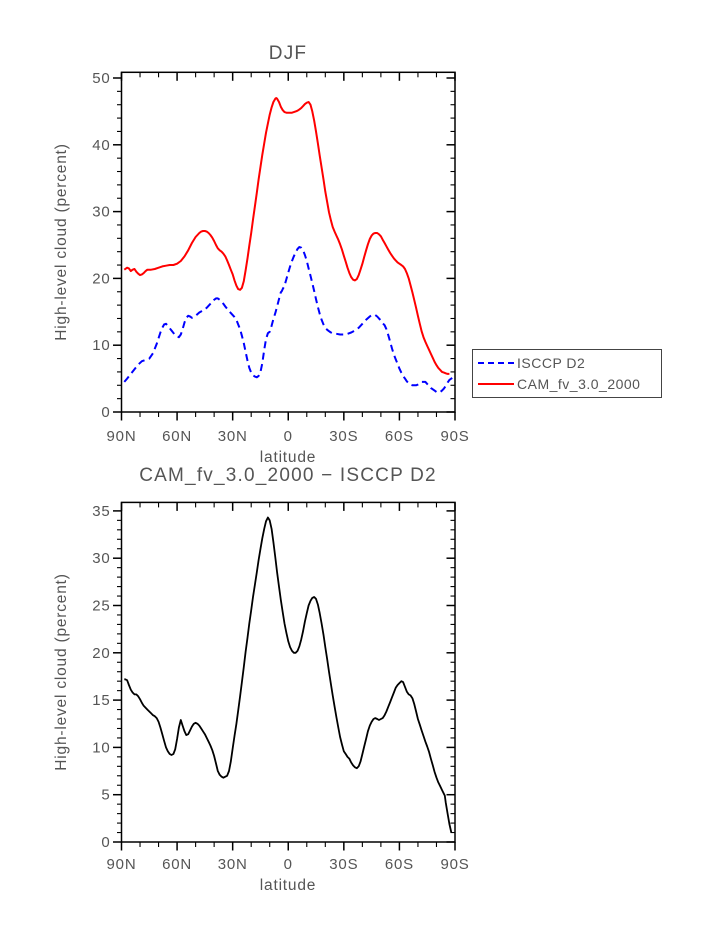 This screenshot has width=723, height=935. I want to click on chart-title: DJF, so click(288, 53).